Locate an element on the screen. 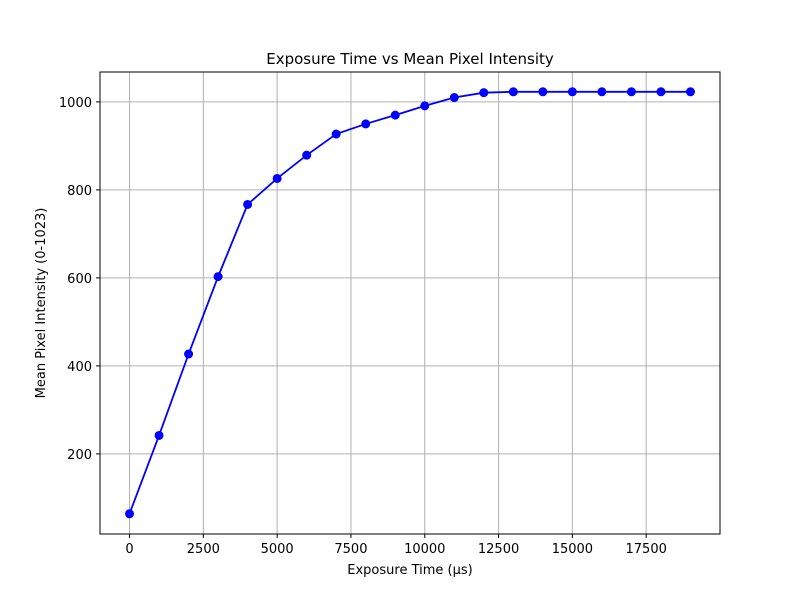  x-tick-label: 12500 is located at coordinates (498, 549).